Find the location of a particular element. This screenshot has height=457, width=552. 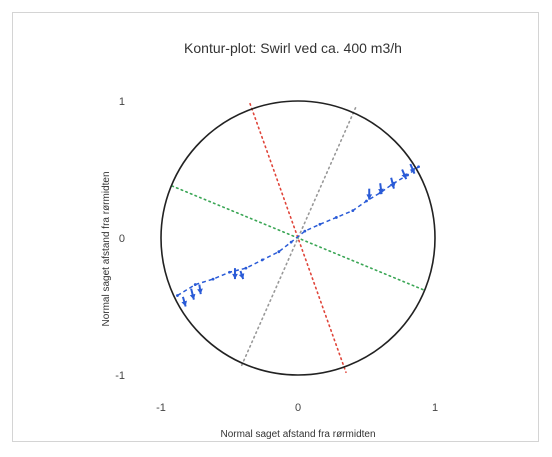

y-tick-labels: 1 0 -1 is located at coordinates (120, 239).